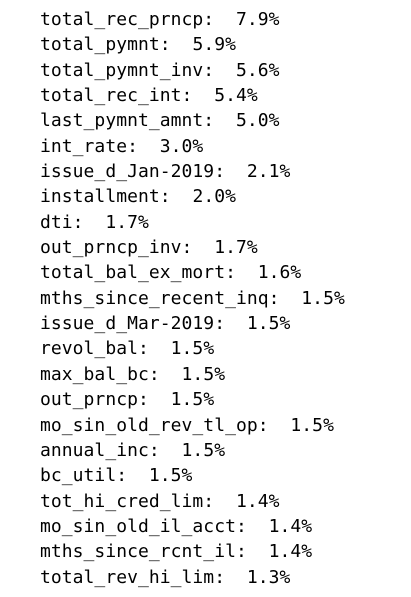 The image size is (411, 597). What do you see at coordinates (116, 96) in the screenshot?
I see `feature-name: total_rec_int:` at bounding box center [116, 96].